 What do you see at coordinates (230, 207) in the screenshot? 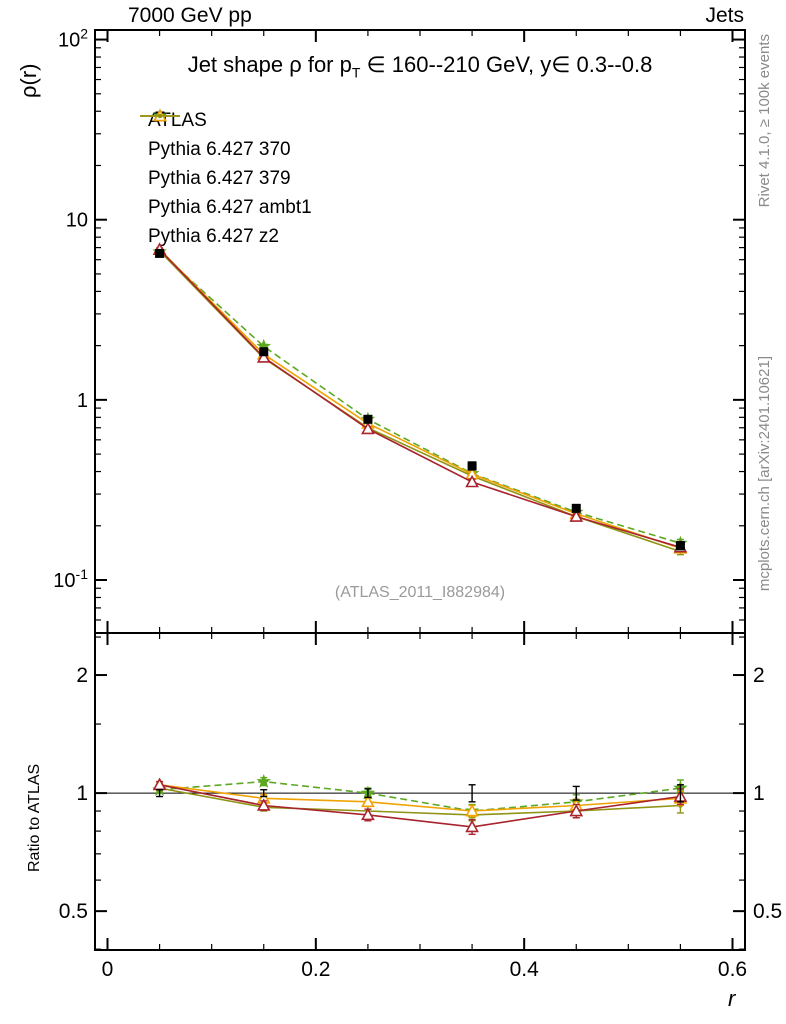
I see `legend-label: Pythia 6.427 ambt1` at bounding box center [230, 207].